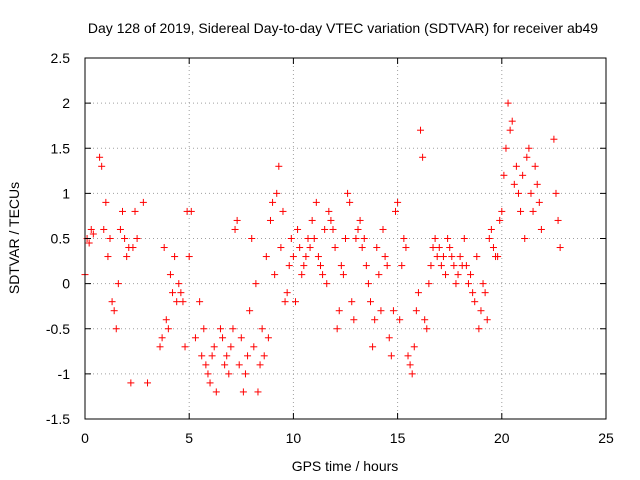  Describe the element at coordinates (347, 438) in the screenshot. I see `x-tick-labels: 0 5 10 15 20 25` at that location.